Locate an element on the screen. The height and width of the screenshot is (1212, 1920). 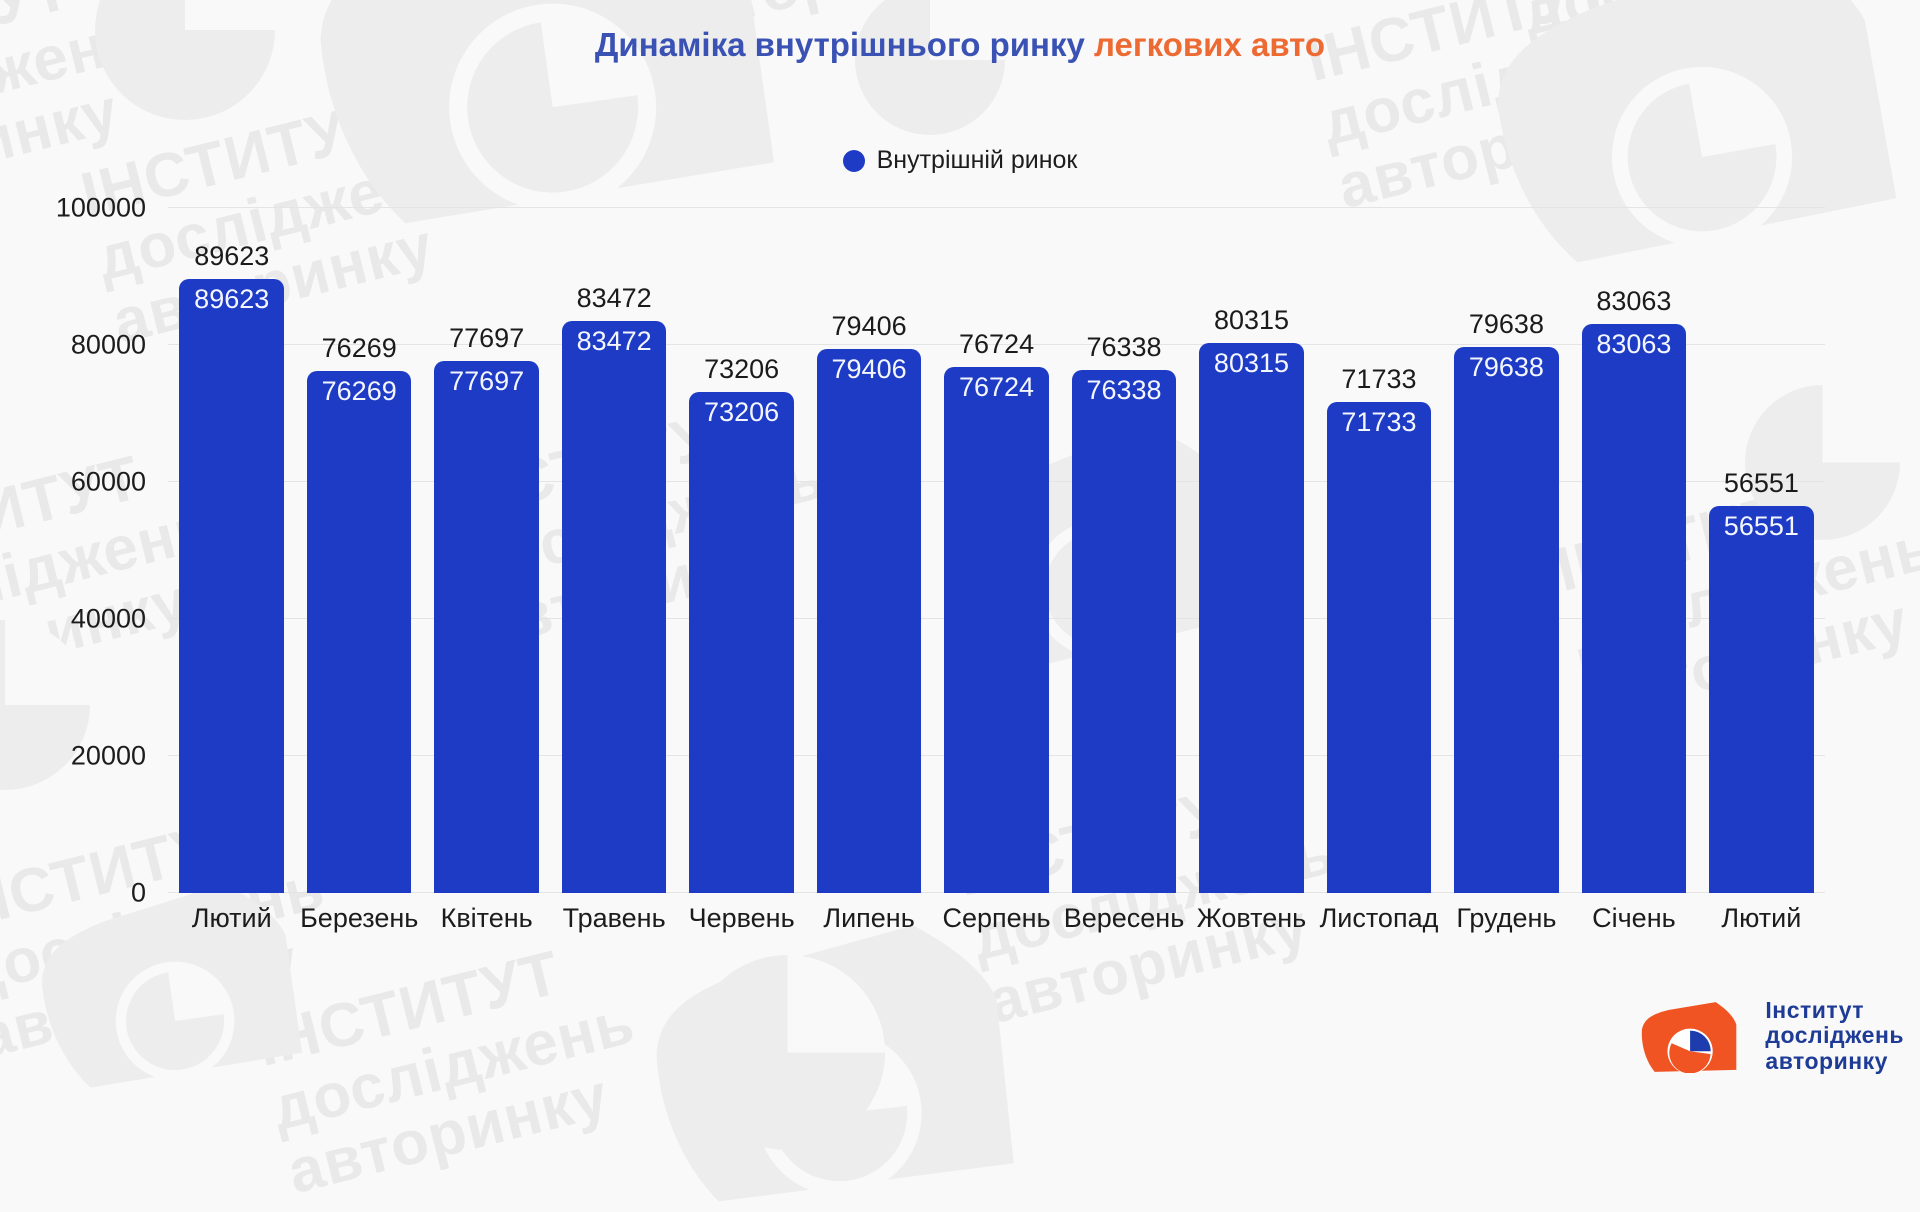
bar: 76724 is located at coordinates (996, 630).